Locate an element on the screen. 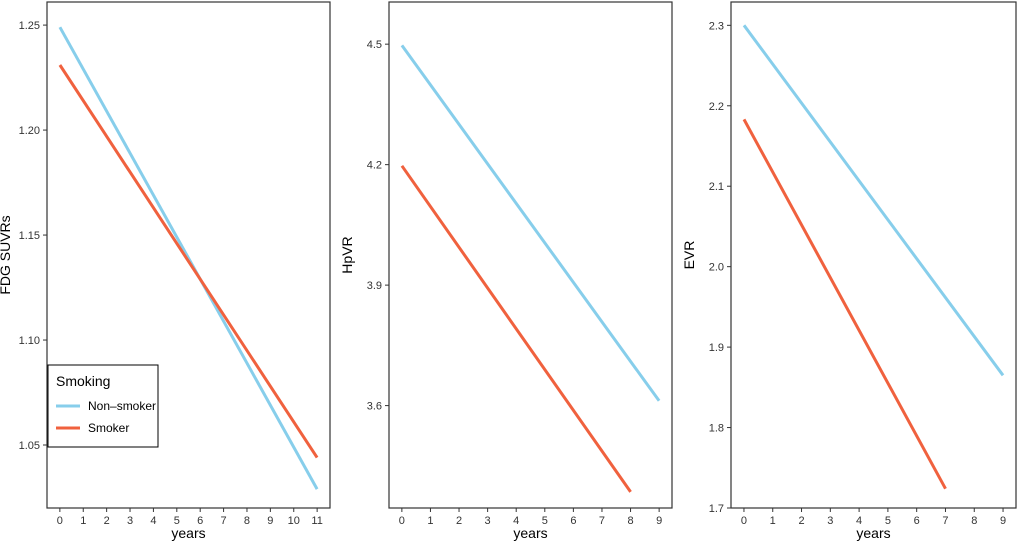 The height and width of the screenshot is (543, 1020). y-axis-title: EVR is located at coordinates (689, 255).